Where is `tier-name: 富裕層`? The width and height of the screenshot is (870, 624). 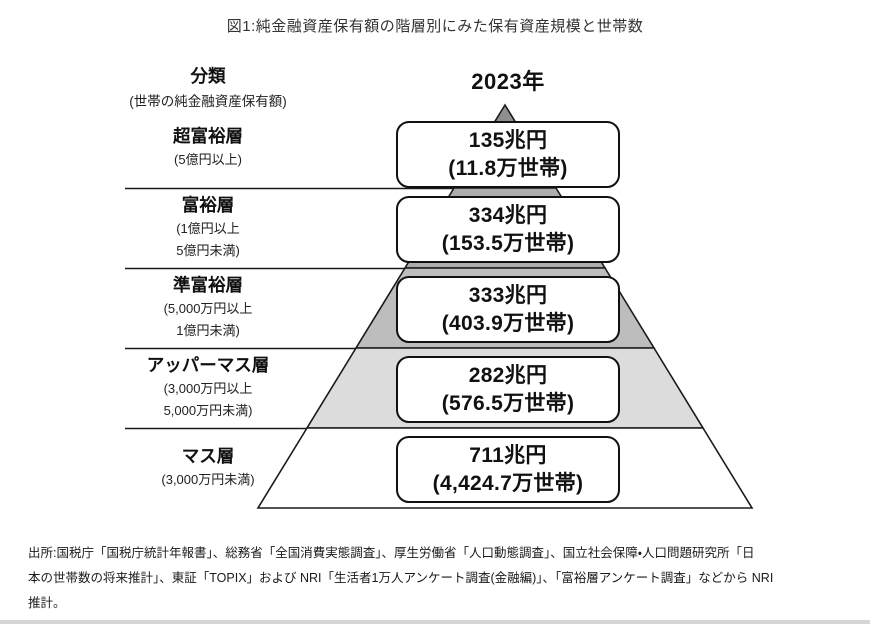
tier-name: 富裕層 is located at coordinates (208, 205).